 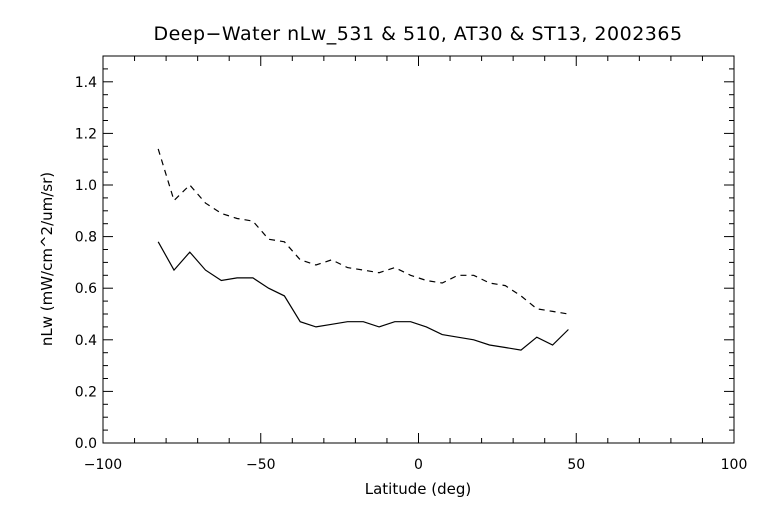 I want to click on x-axis-title: Latitude (deg), so click(x=418, y=489).